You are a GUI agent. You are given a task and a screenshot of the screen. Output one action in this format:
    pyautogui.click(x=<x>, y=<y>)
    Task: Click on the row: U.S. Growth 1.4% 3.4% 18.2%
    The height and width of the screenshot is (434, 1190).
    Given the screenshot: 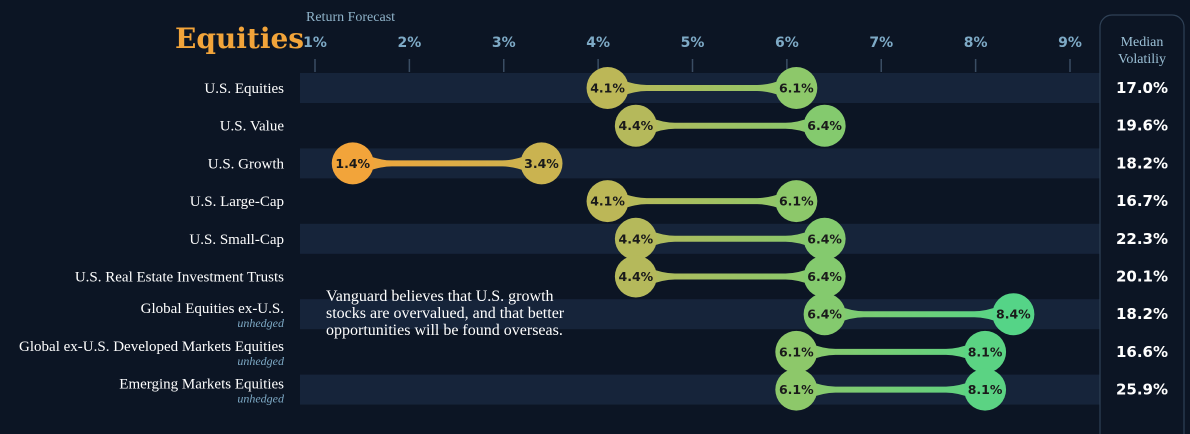 What is the action you would take?
    pyautogui.click(x=688, y=163)
    